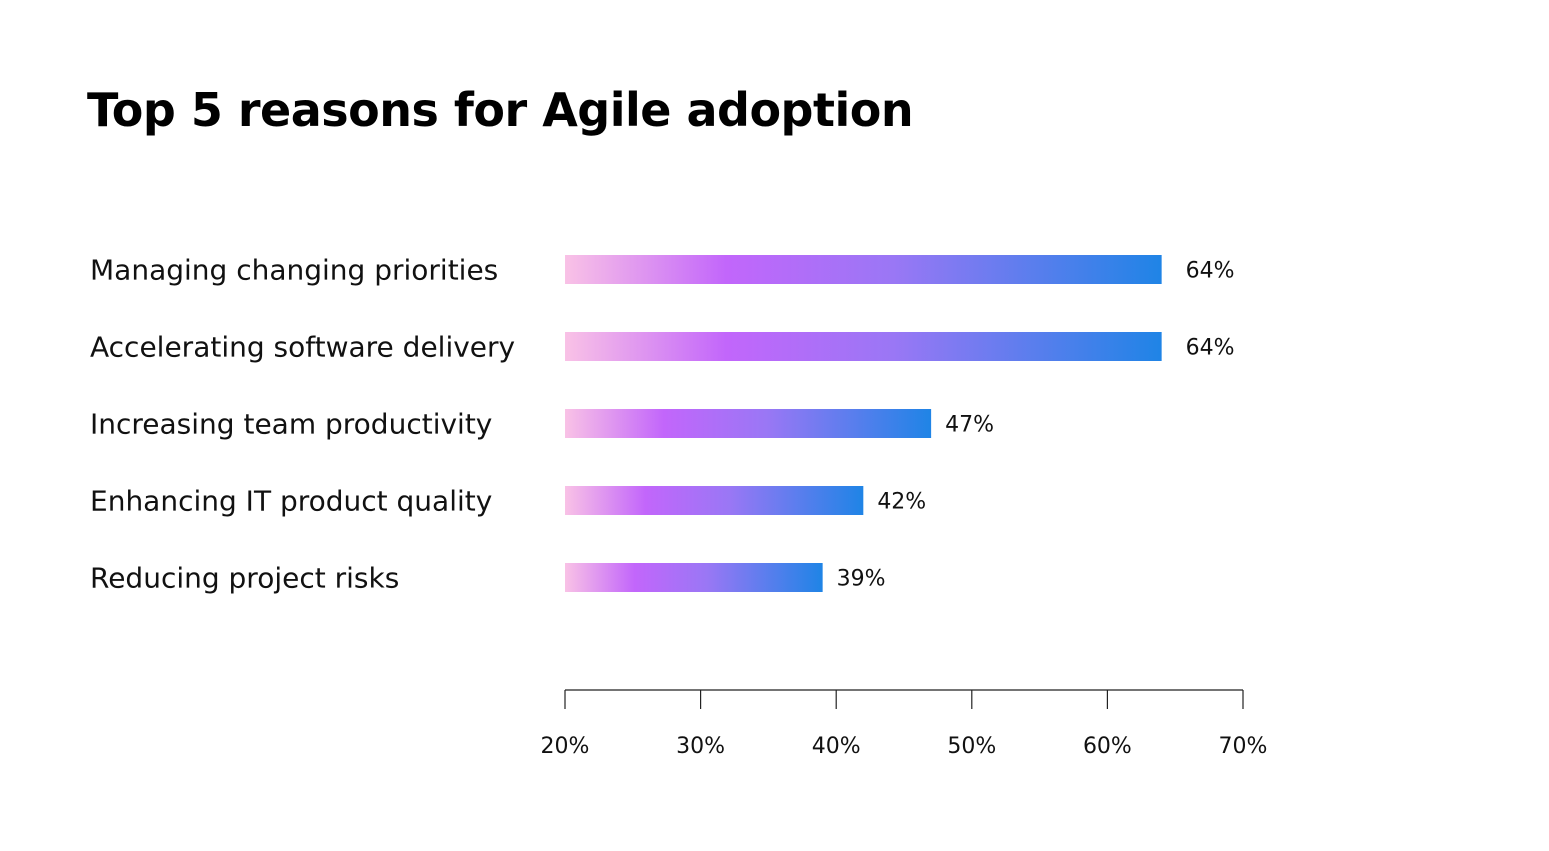  Describe the element at coordinates (291, 501) in the screenshot. I see `category-label: Enhancing IT product quality` at that location.